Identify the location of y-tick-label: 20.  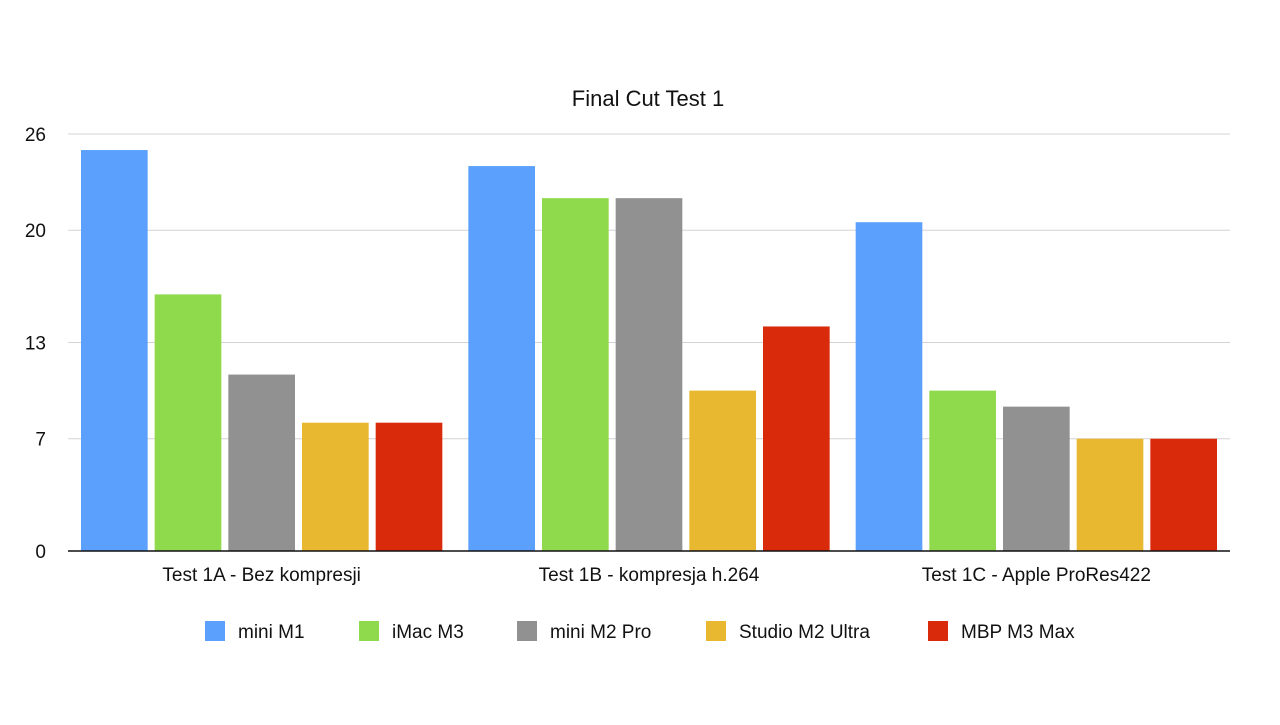
(35, 231).